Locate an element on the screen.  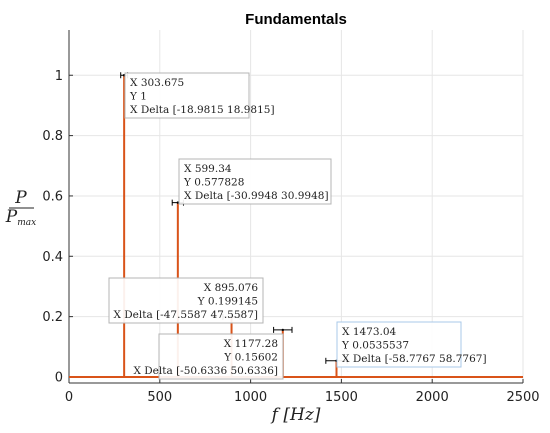
datatip-line: X 895.076 is located at coordinates (231, 288).